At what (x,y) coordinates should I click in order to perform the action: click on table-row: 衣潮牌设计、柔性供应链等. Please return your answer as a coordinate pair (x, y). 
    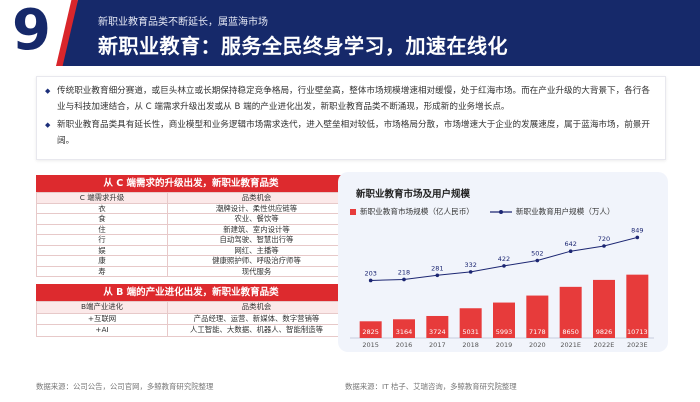
    Looking at the image, I should click on (191, 208).